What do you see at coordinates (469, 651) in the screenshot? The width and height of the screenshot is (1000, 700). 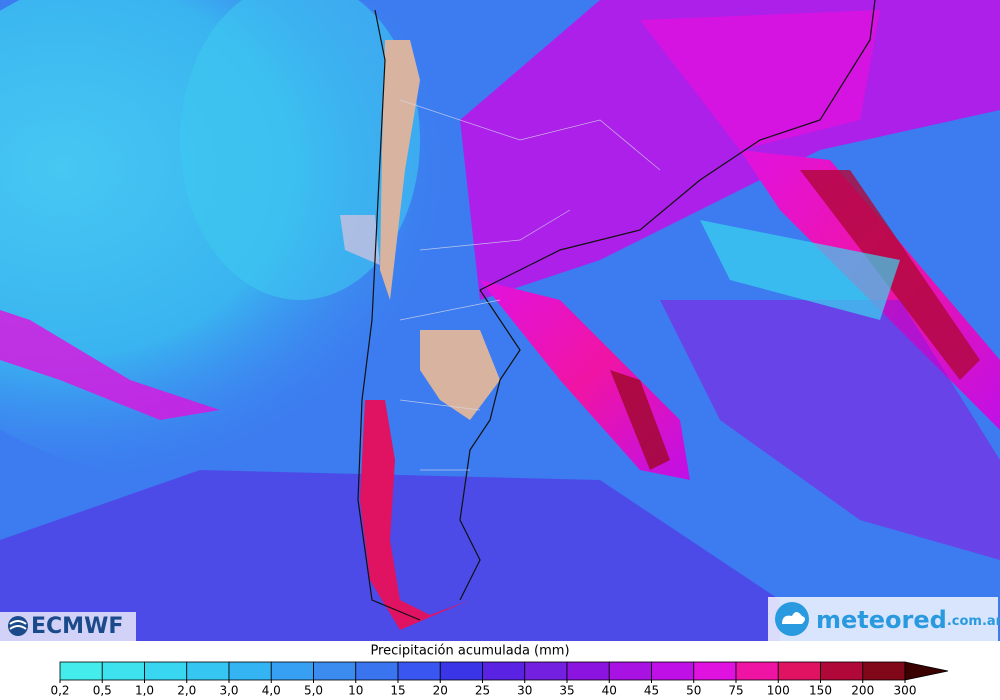 I see `legend-title: Precipitación acumulada (mm)` at bounding box center [469, 651].